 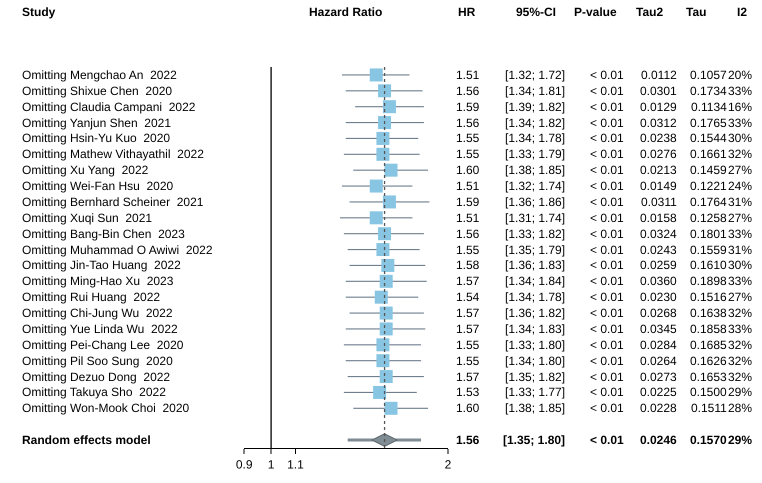 I want to click on category-label: [1.34; 1.78], so click(x=535, y=138).